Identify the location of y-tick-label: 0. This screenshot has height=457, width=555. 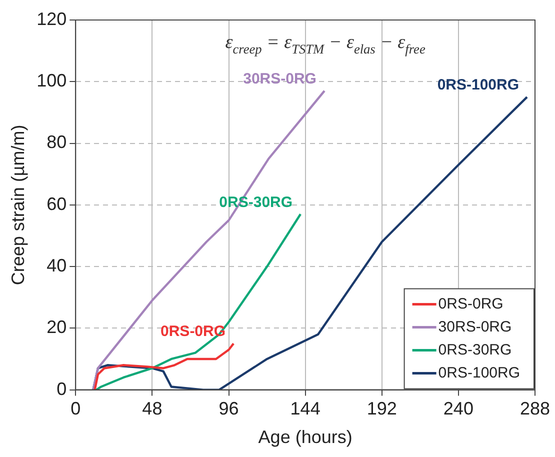
(61, 388).